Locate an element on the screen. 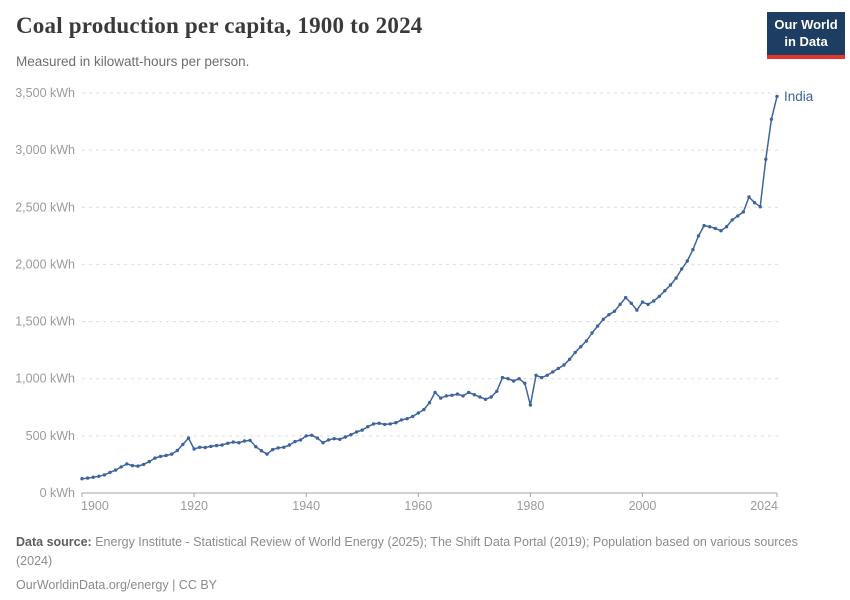  owid-logo: Our World in Data is located at coordinates (806, 35).